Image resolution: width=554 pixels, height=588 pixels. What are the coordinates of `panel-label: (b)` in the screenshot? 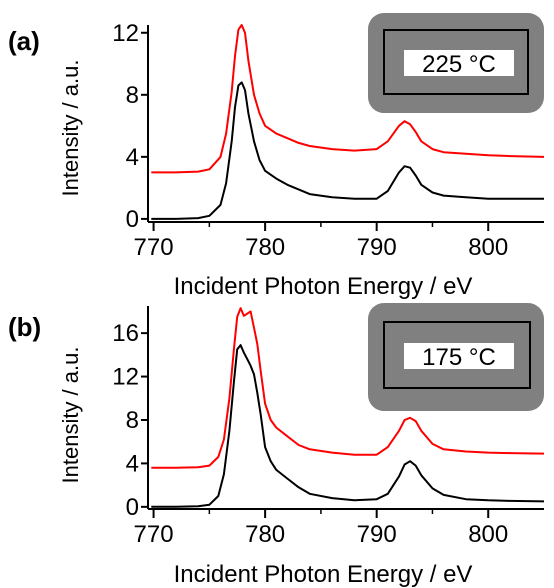 It's located at (24, 327).